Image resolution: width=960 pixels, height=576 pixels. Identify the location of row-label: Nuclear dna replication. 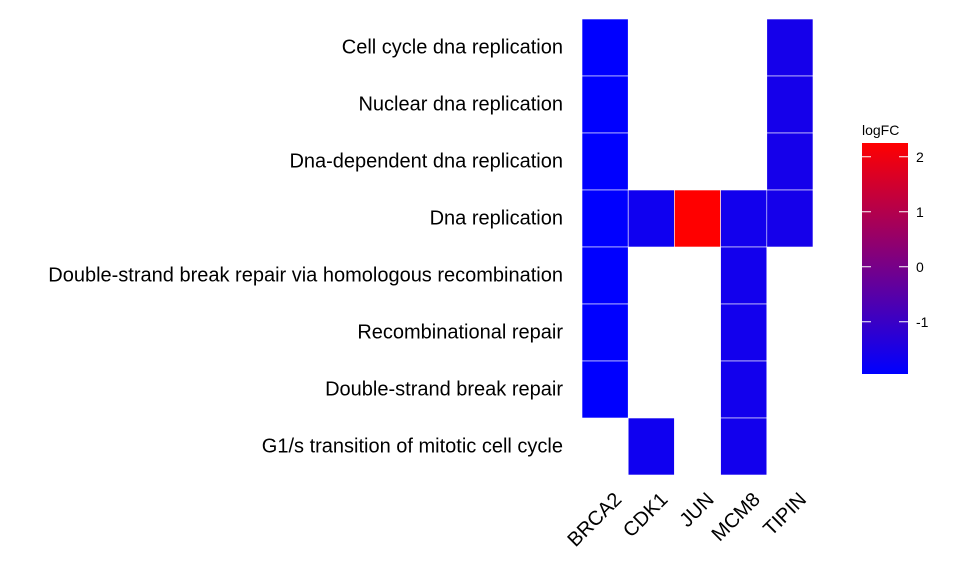
(460, 105).